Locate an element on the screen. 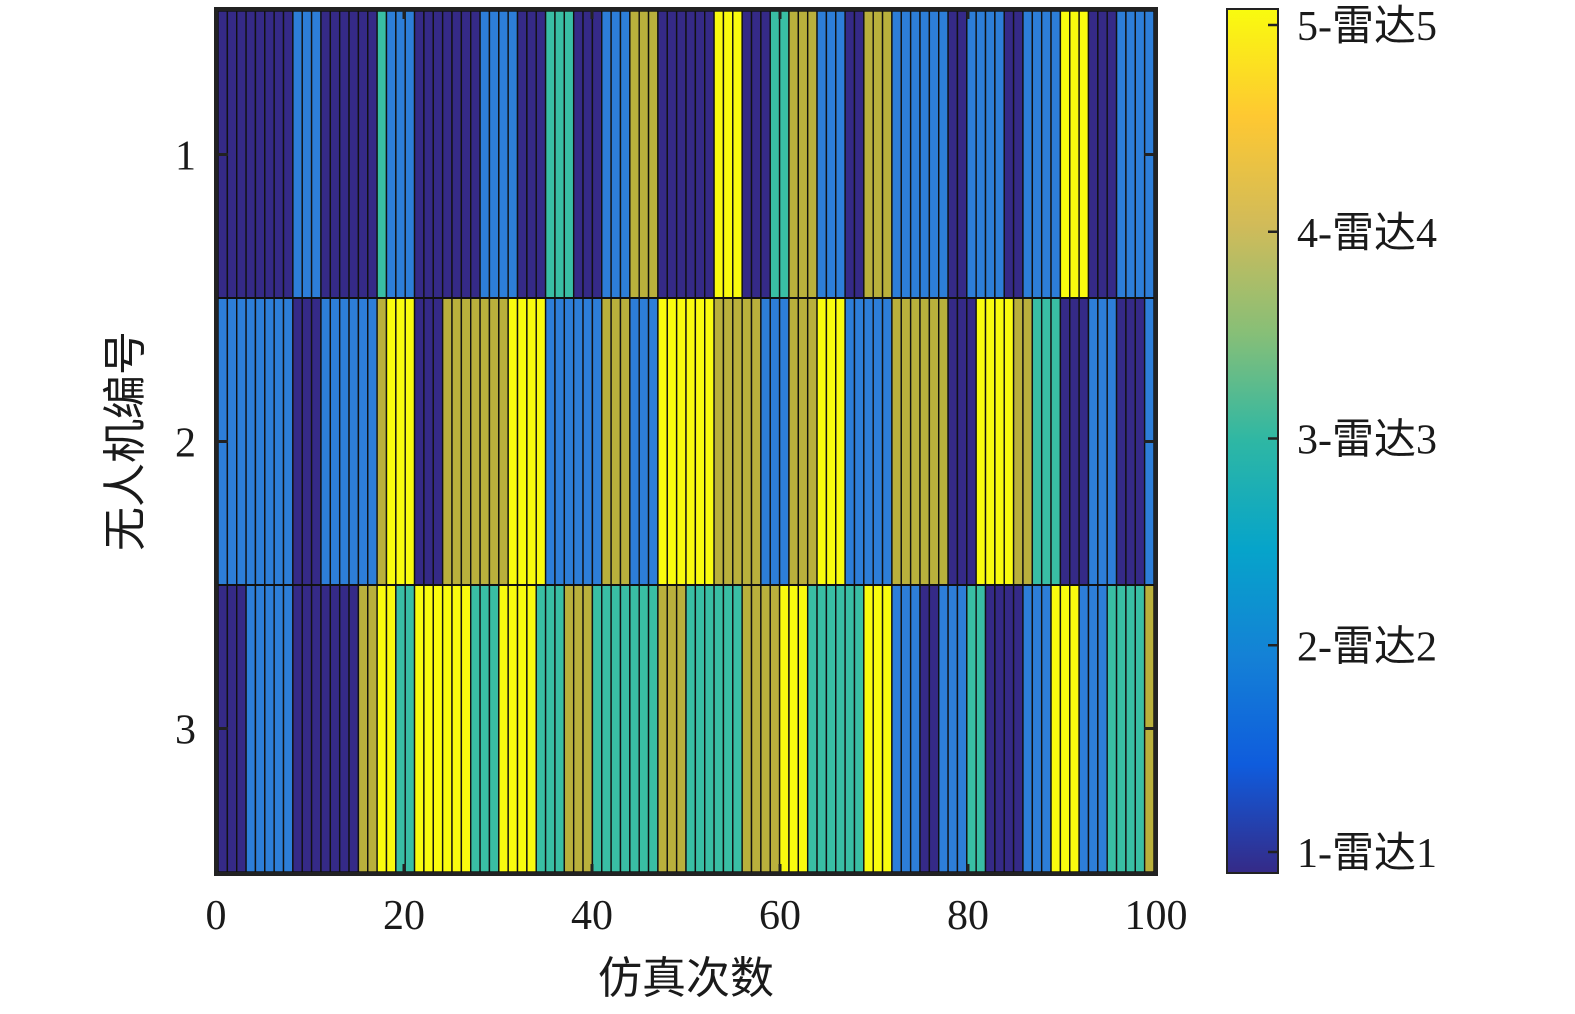 The height and width of the screenshot is (1014, 1575). colorbar-ticks: 1-雷达1 2-雷达2 3-雷达3 4-雷达4 5-雷达5 is located at coordinates (1352, 440).